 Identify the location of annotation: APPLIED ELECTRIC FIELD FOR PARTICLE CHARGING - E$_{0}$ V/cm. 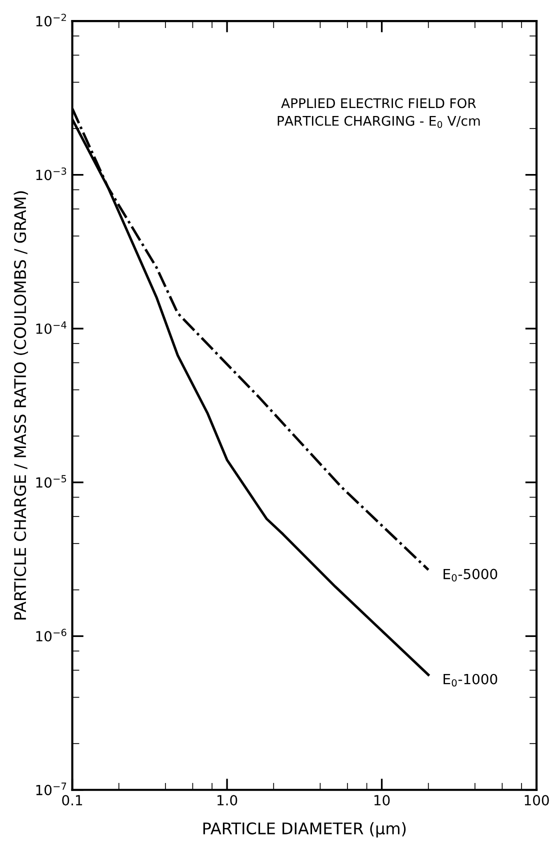
(379, 113).